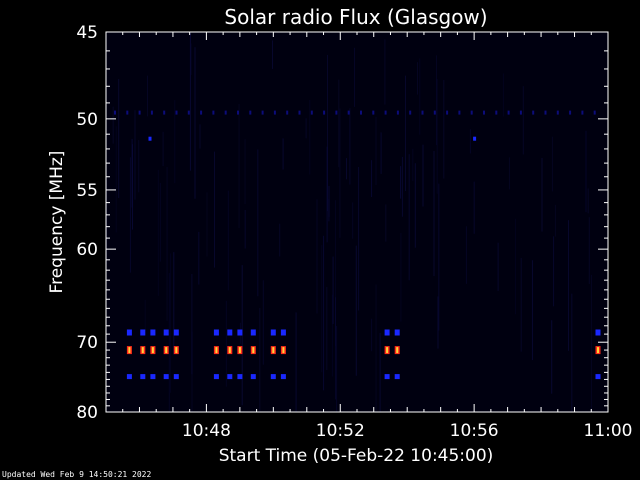 This screenshot has height=480, width=640. Describe the element at coordinates (474, 431) in the screenshot. I see `x-tick-label: 10:56` at that location.